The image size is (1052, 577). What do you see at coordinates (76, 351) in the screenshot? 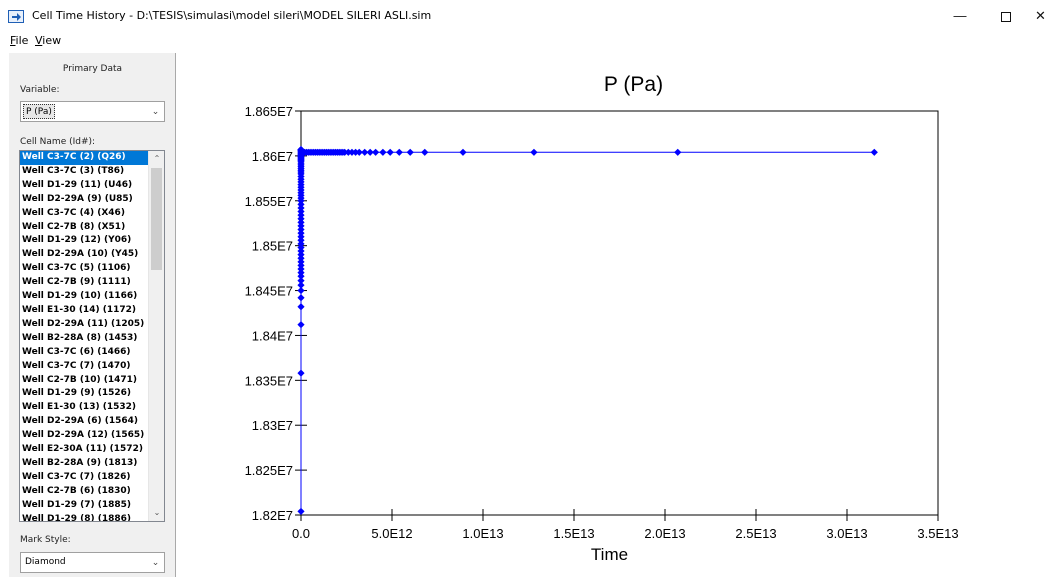
I see `list-item: Well C3-7C (6) (1466)` at bounding box center [76, 351].